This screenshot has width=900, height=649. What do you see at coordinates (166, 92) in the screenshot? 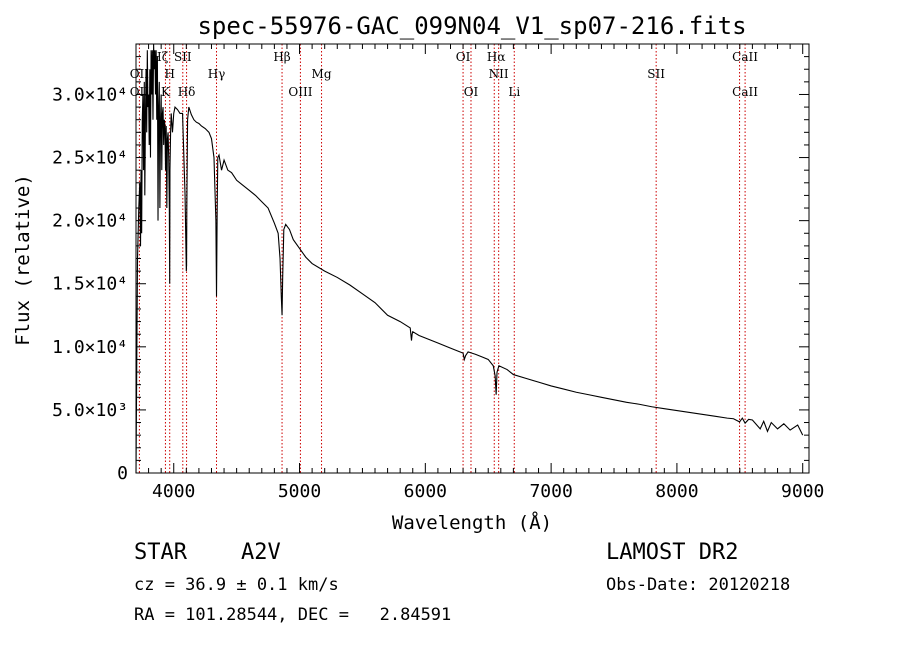
I see `line-marker-label: K` at bounding box center [166, 92].